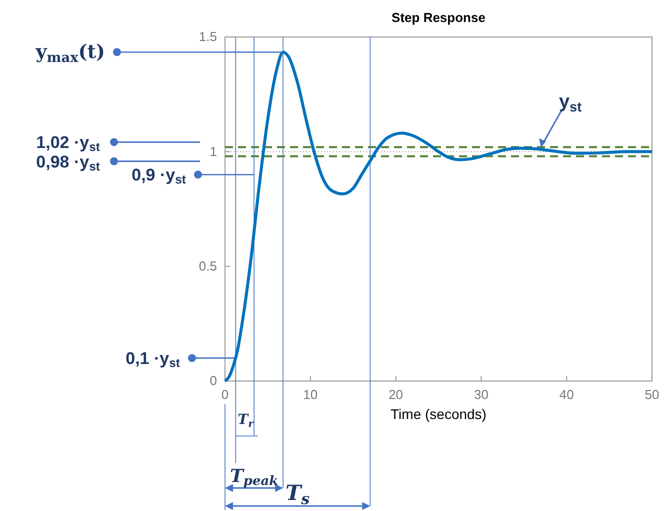 The width and height of the screenshot is (670, 511). What do you see at coordinates (298, 494) in the screenshot?
I see `ref-line-label: T$_{s}$` at bounding box center [298, 494].